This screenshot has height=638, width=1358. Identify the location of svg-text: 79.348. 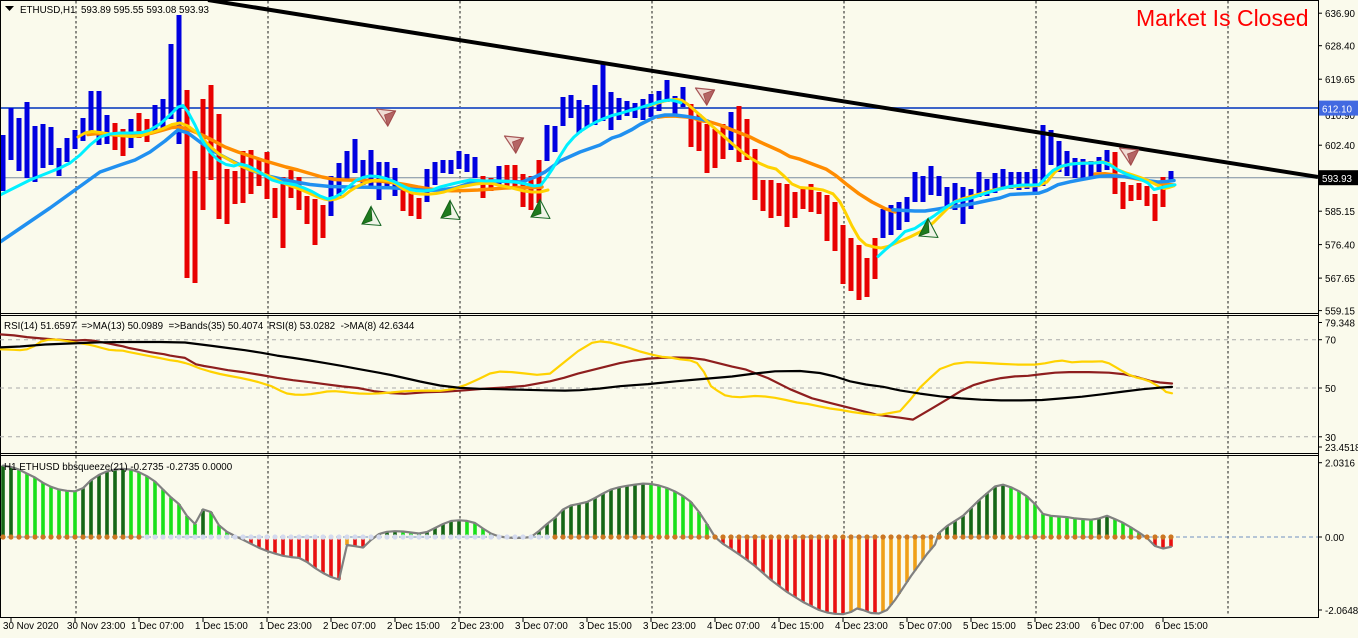
(1340, 324).